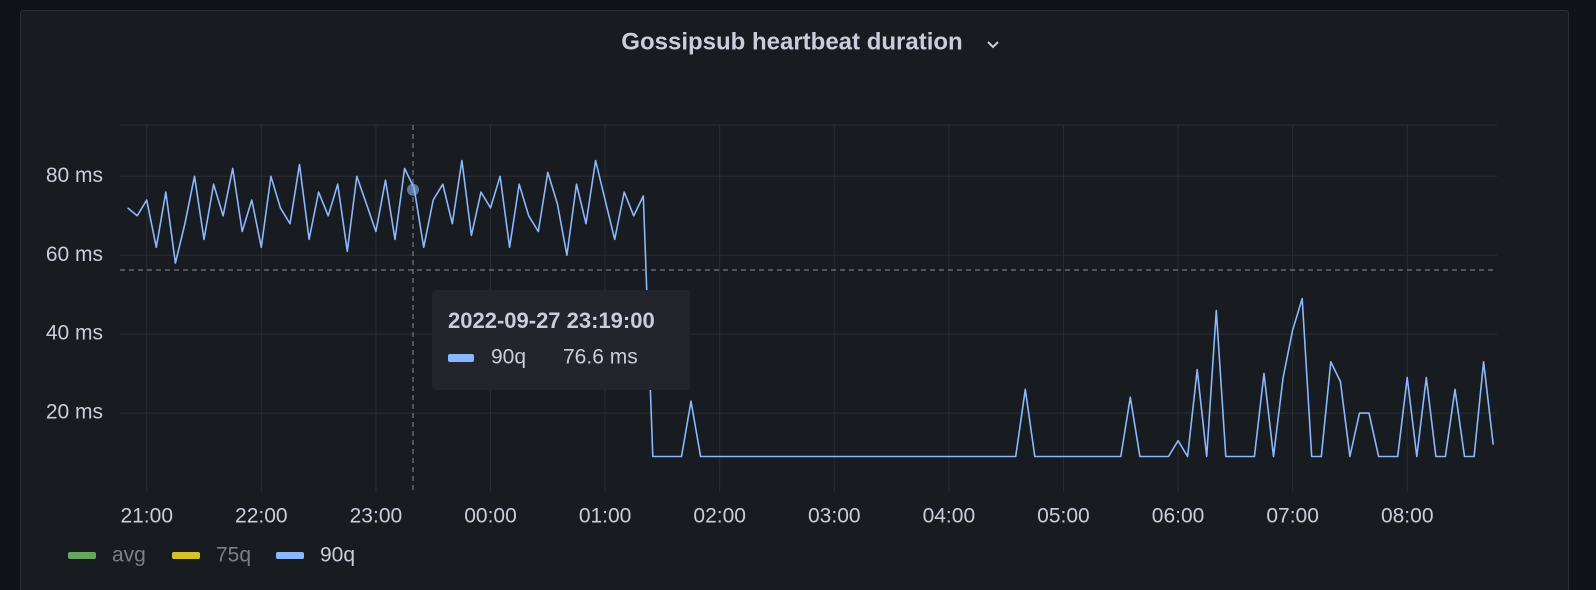 This screenshot has width=1596, height=590. I want to click on tooltip-time: 2022-09-27 23:19:00, so click(551, 320).